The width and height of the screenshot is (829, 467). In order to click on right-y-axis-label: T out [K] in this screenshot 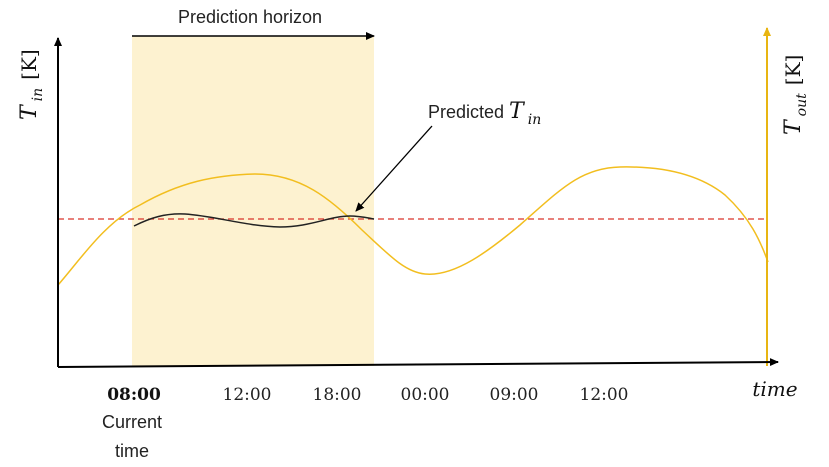, I will do `click(795, 95)`.